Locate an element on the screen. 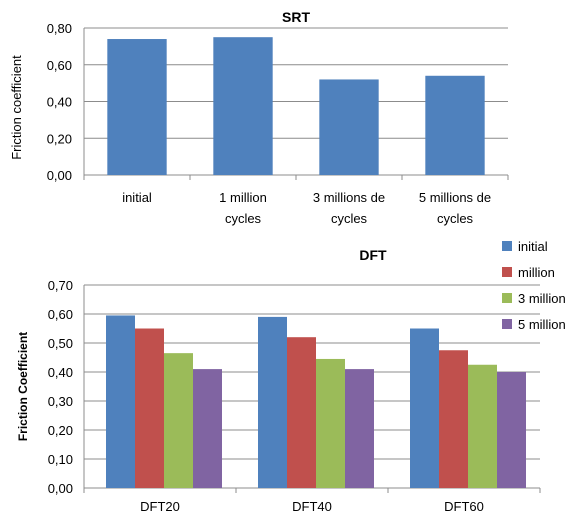 This screenshot has width=579, height=518. srt-y-axis-label: Friction coefficient is located at coordinates (16, 107).